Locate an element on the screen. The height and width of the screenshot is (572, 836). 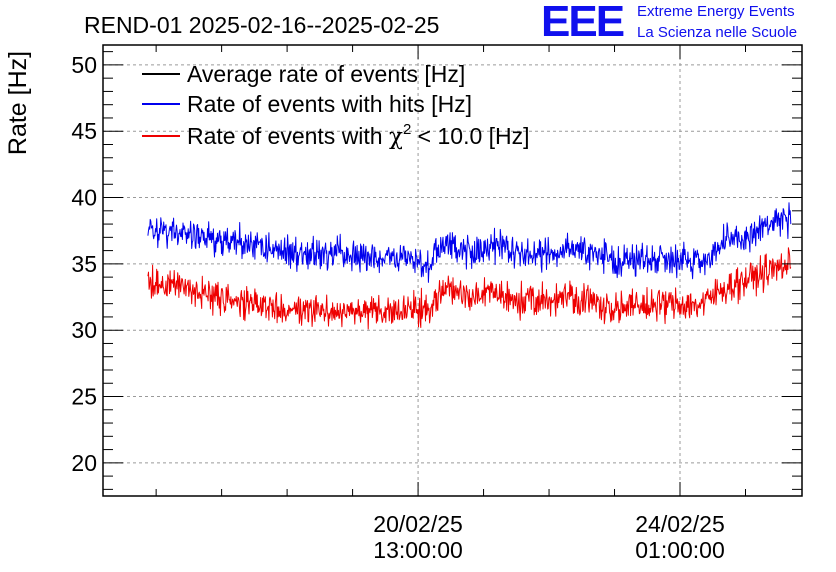
eee-logo-mark: EEE is located at coordinates (583, 23).